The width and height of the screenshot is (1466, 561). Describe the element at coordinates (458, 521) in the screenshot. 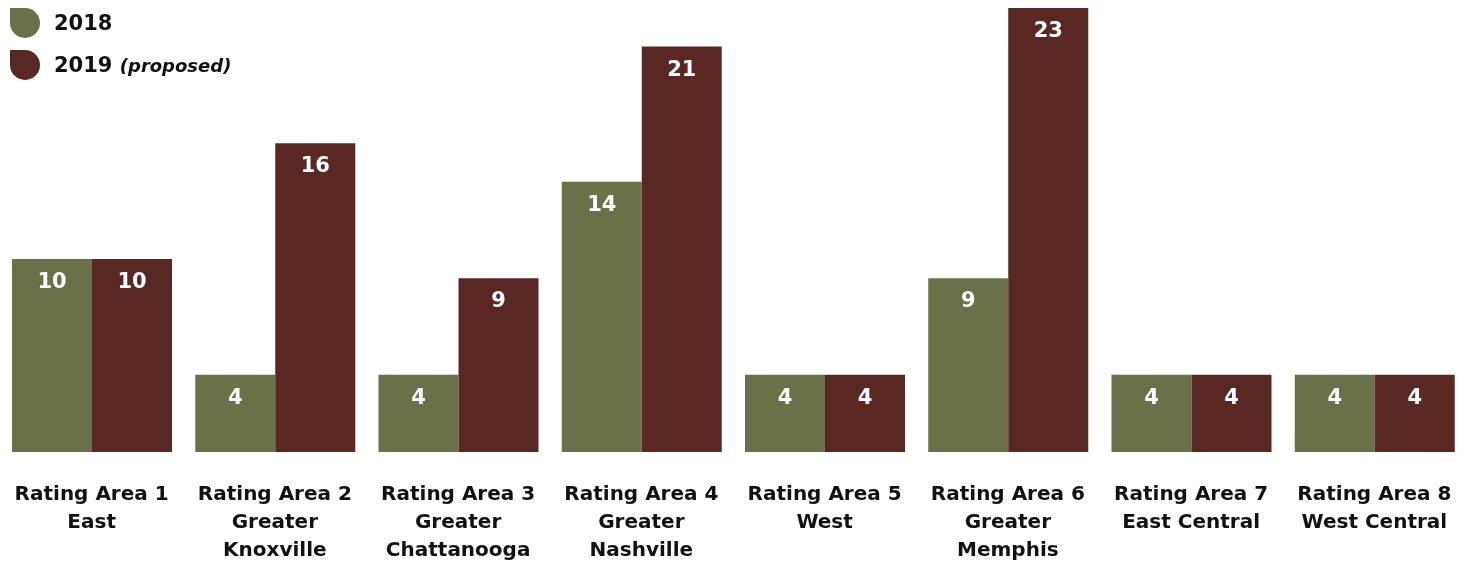

I see `x-tick-label: Rating Area 3 Greater Chattanooga` at that location.